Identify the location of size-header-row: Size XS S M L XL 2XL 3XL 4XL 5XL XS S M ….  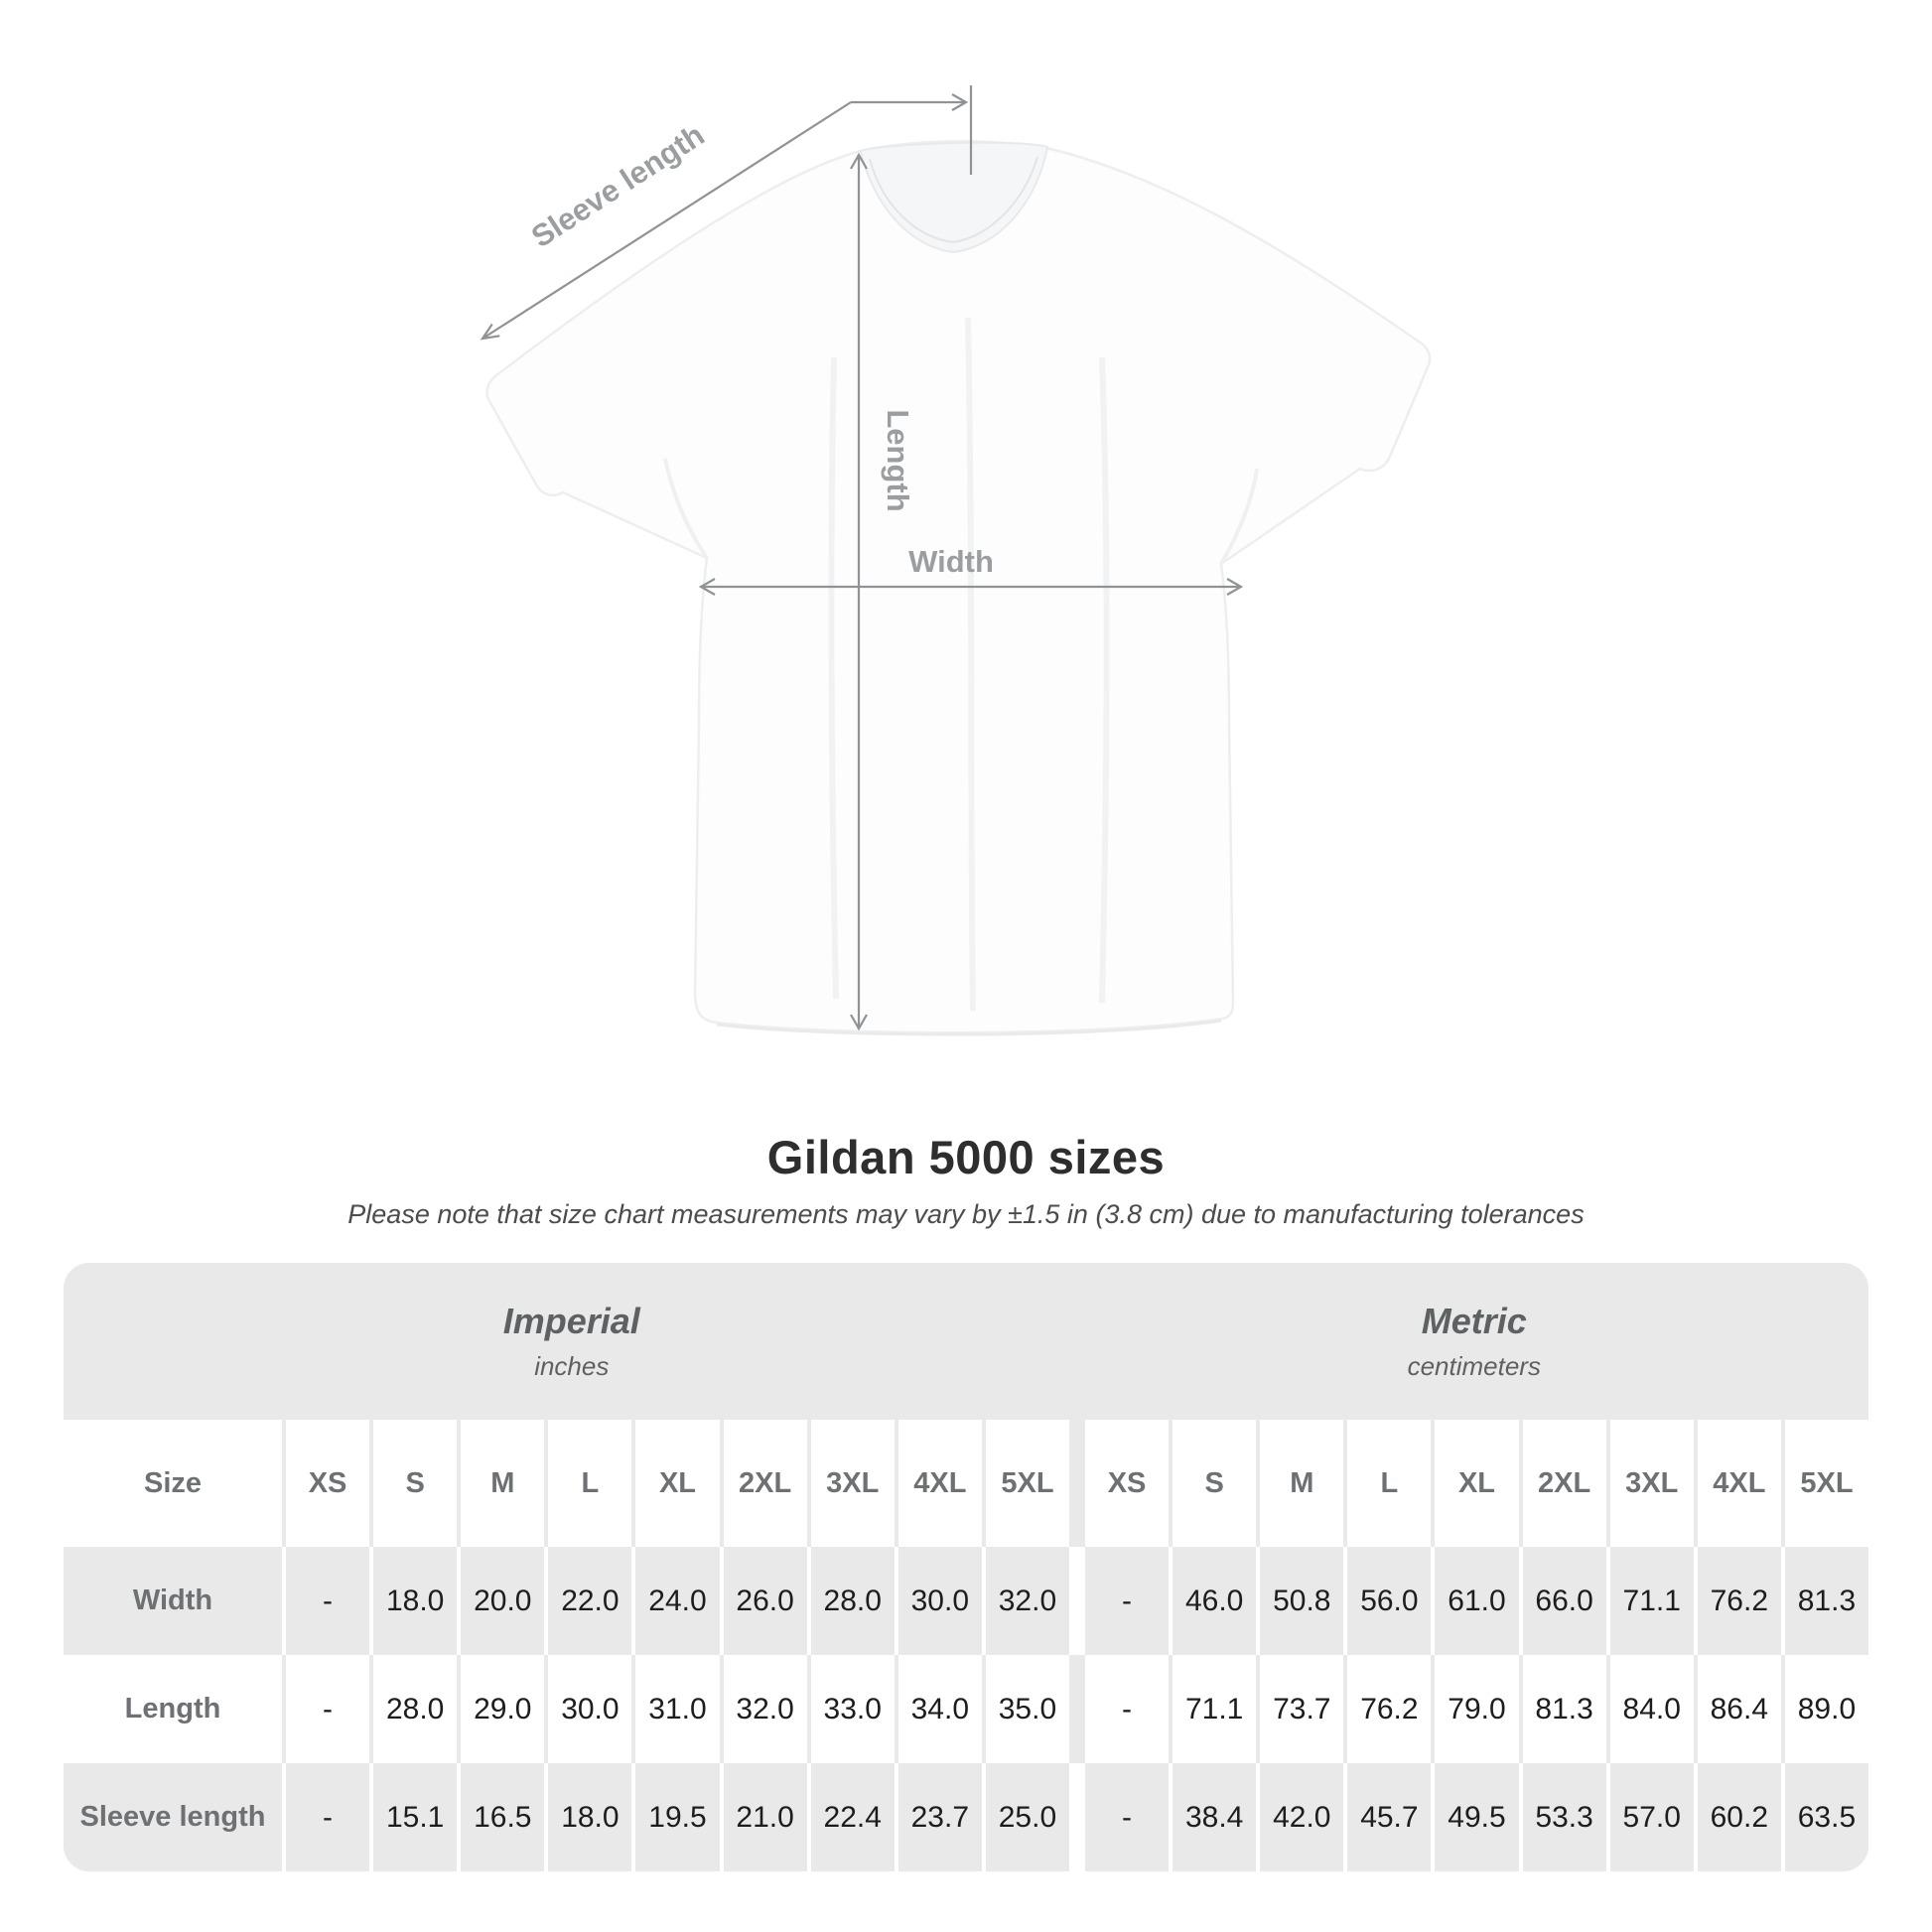
(966, 1483).